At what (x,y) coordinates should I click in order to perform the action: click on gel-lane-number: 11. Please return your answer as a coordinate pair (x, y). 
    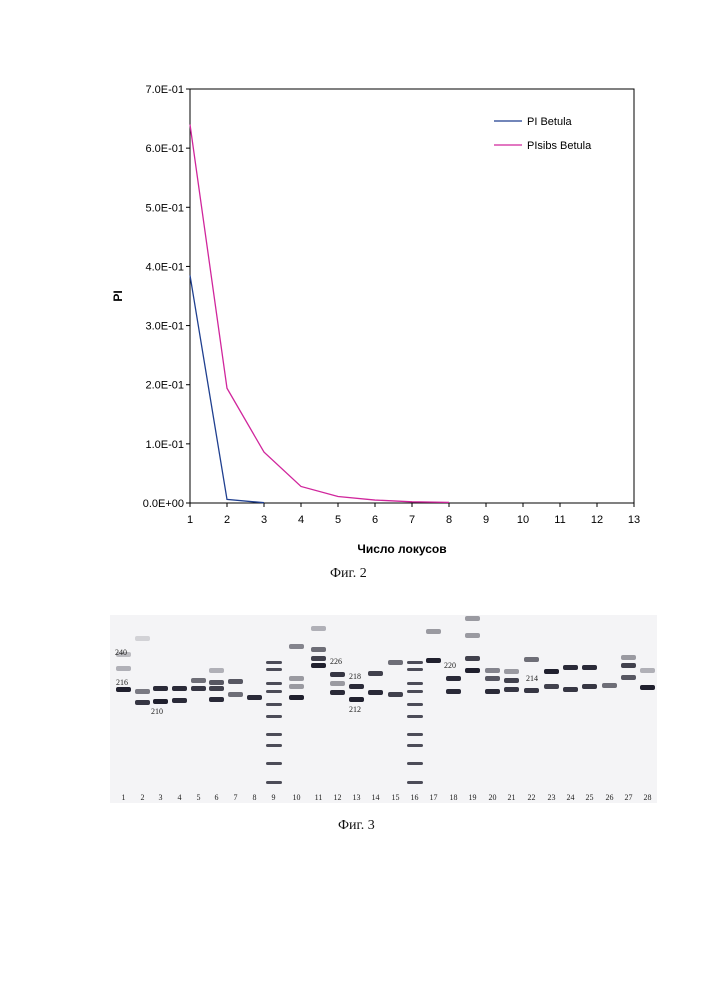
    Looking at the image, I should click on (319, 797).